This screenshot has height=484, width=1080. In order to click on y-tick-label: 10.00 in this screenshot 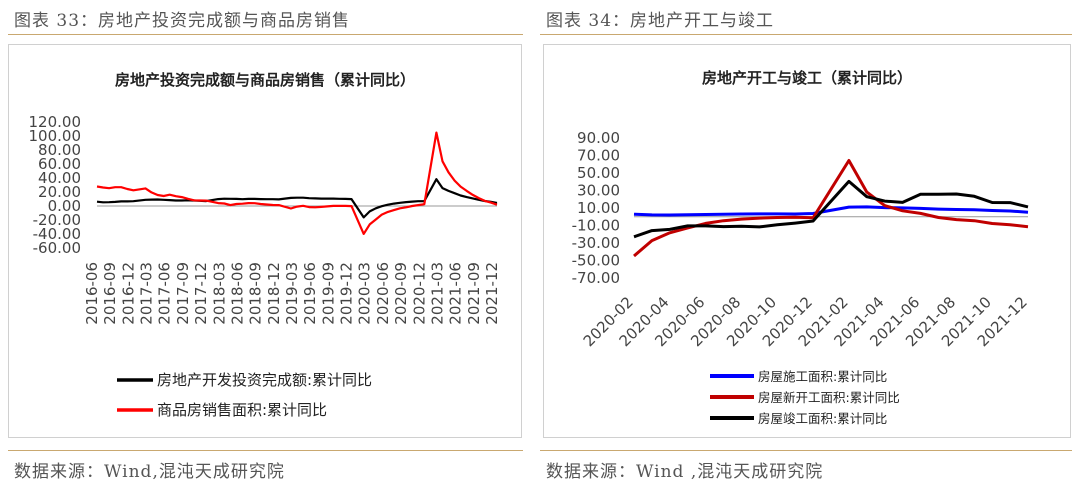, I will do `click(598, 208)`.